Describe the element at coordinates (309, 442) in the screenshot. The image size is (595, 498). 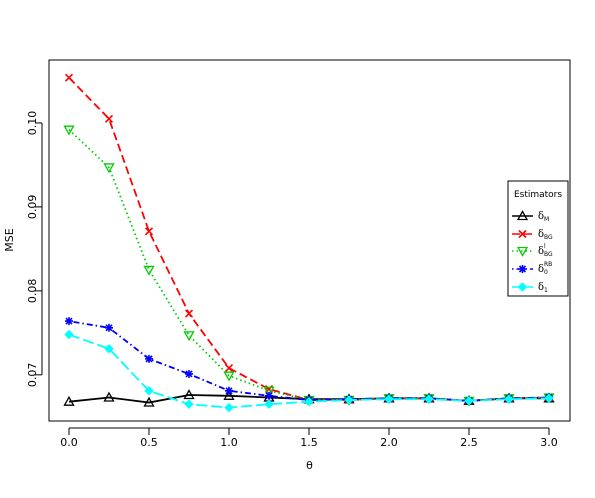
I see `x-tick-label: 1.5` at that location.